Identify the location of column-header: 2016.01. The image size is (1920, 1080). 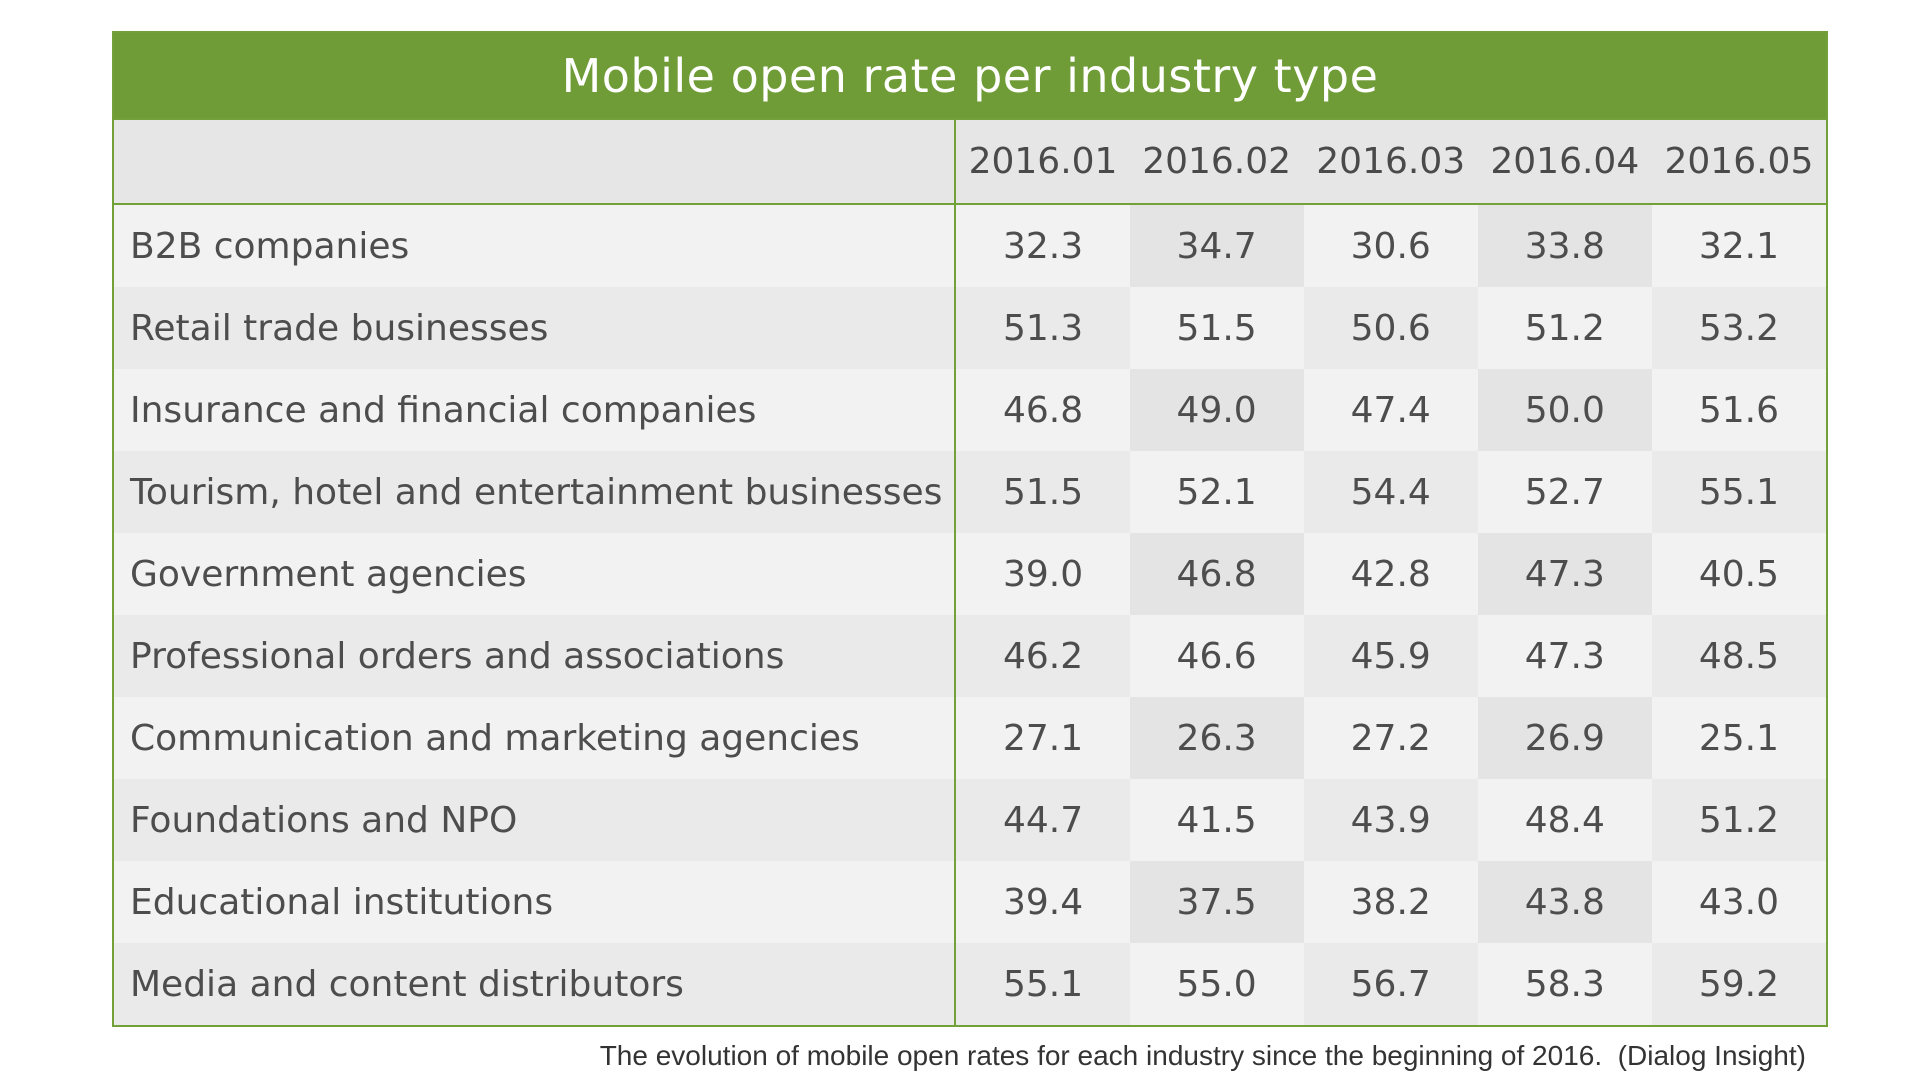
(1042, 161).